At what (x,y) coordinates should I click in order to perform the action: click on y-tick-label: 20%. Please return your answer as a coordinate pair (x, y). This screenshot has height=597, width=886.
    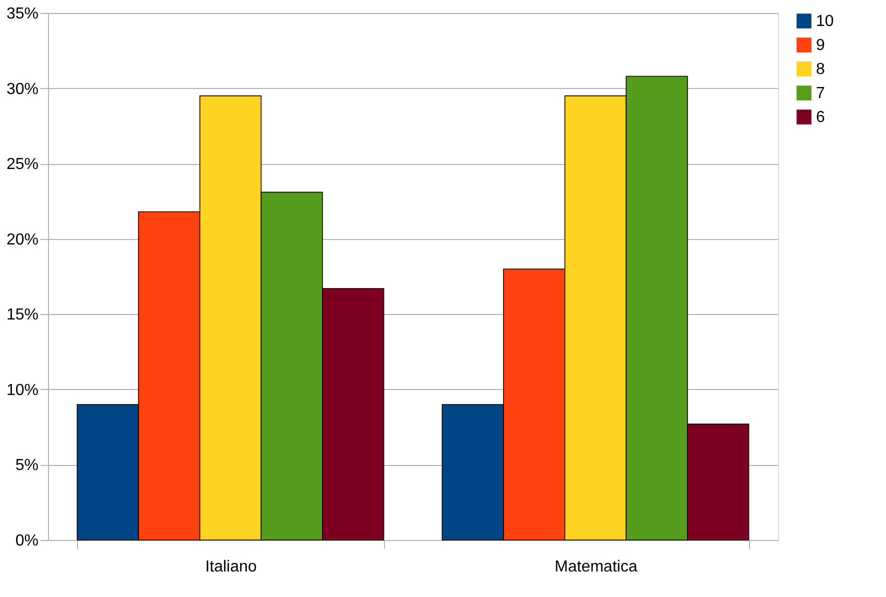
    Looking at the image, I should click on (22, 239).